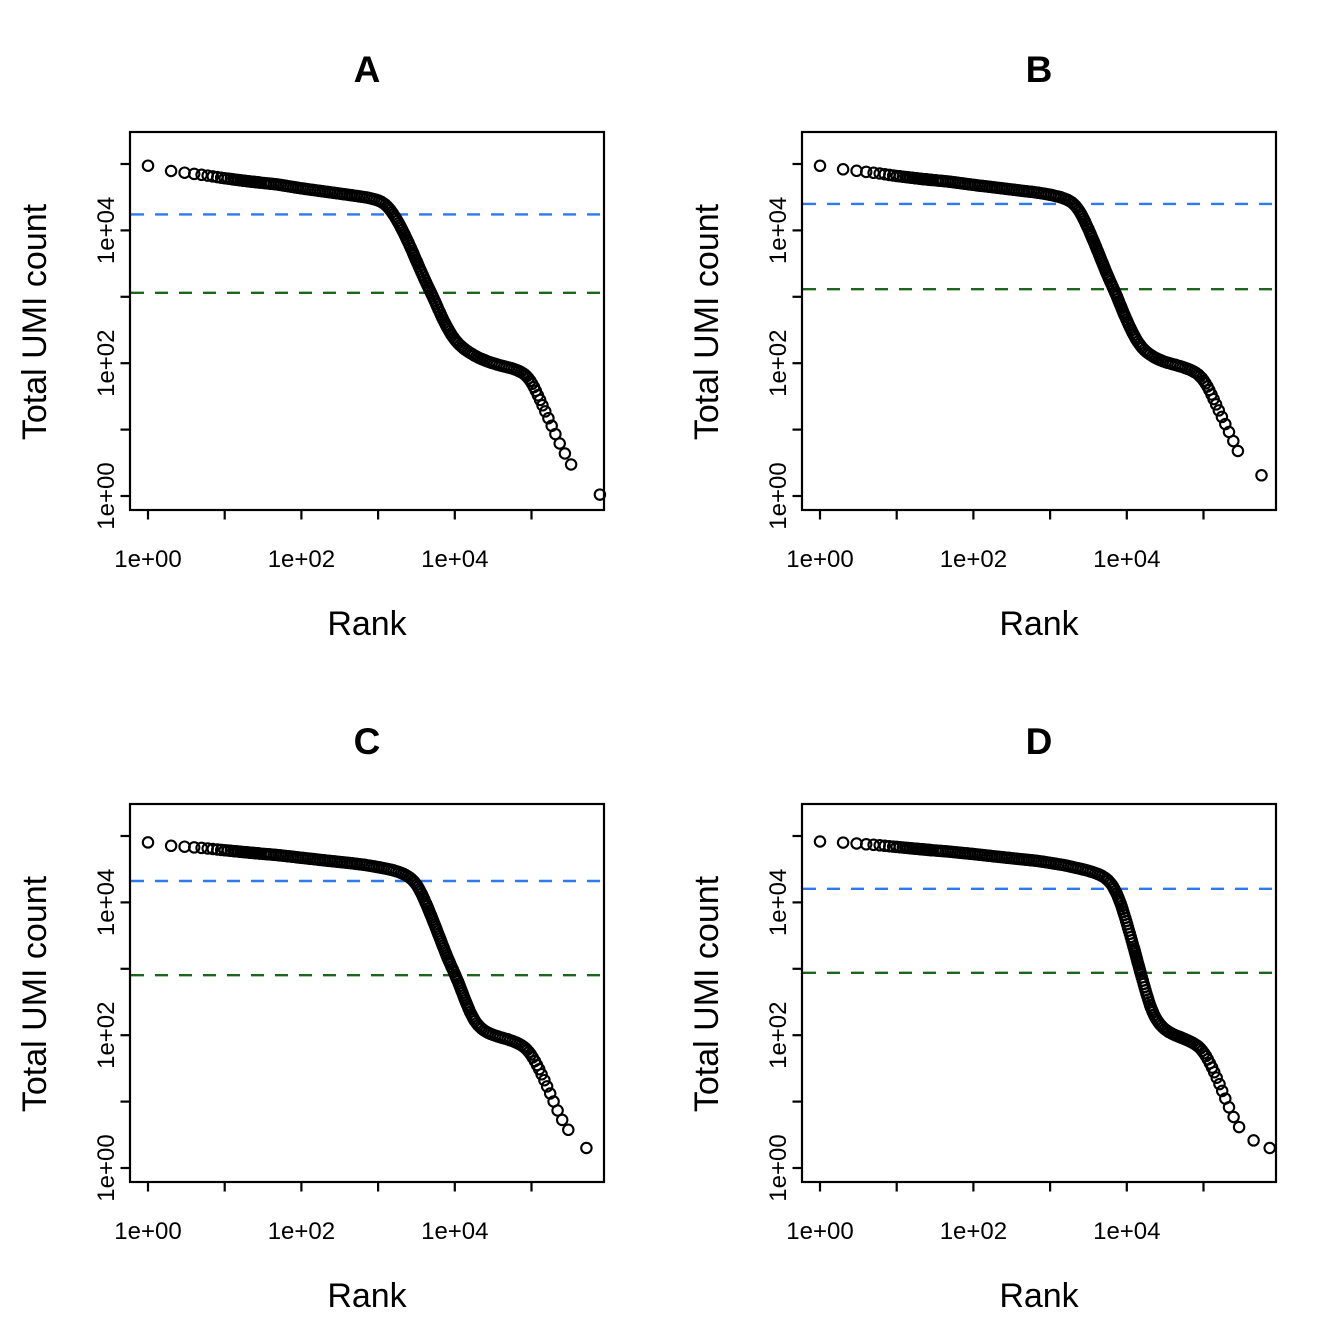 The height and width of the screenshot is (1344, 1344). What do you see at coordinates (367, 741) in the screenshot?
I see `panel-title-c: C` at bounding box center [367, 741].